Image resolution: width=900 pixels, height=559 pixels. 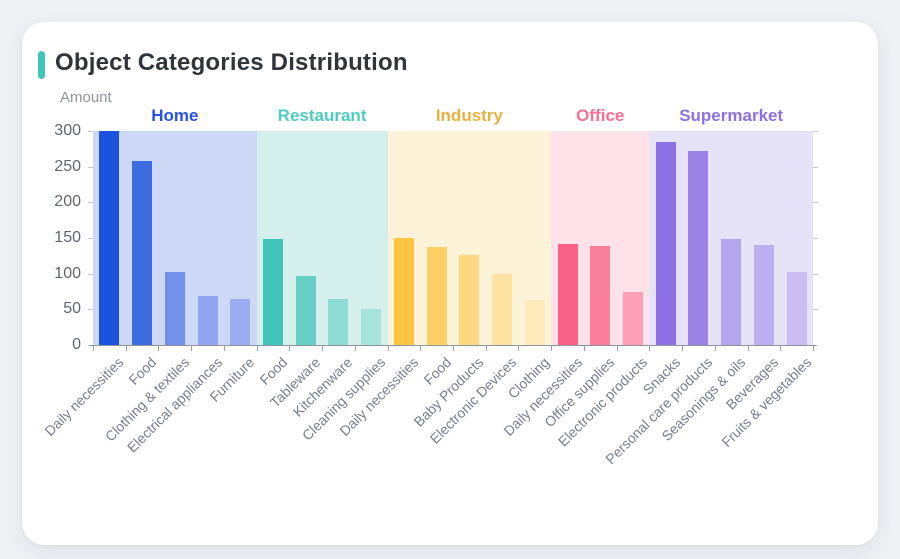 I want to click on group-label-supermarket: Supermarket, so click(x=731, y=115).